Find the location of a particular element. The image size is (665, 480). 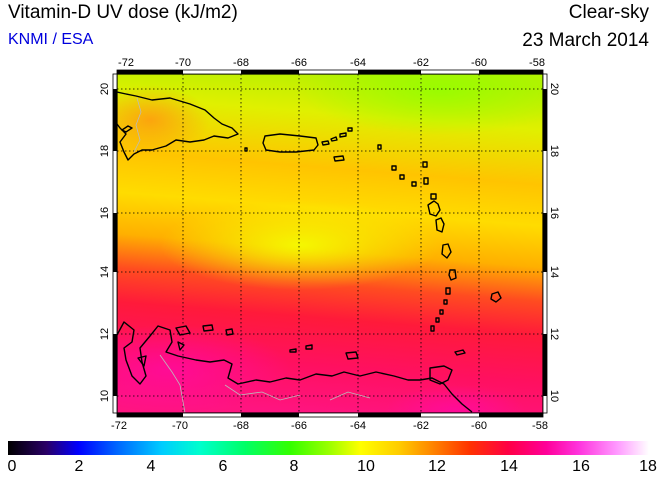

colorbar-label: 14 is located at coordinates (509, 466).